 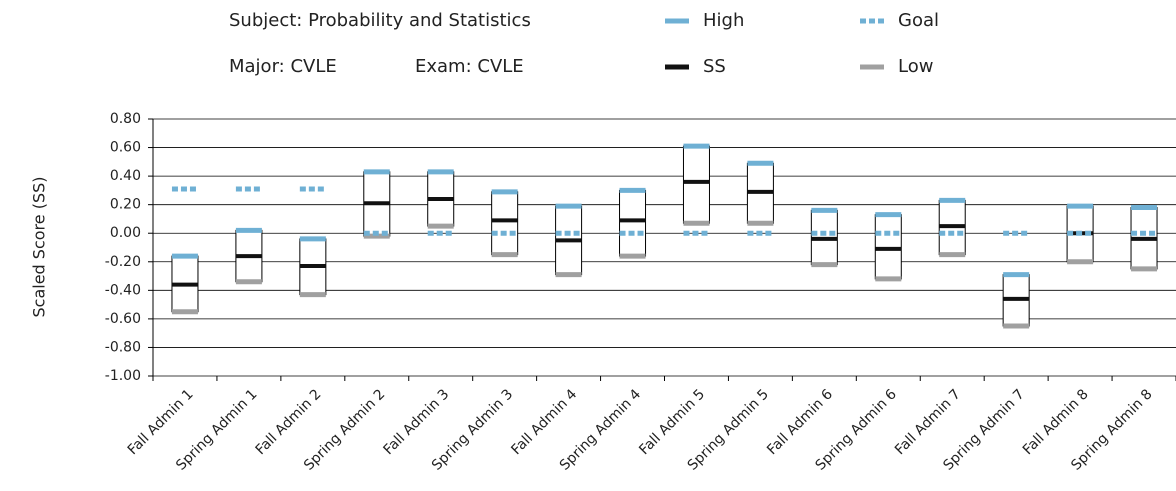 I want to click on x-tick-label: Fall Admin 7, so click(x=928, y=422).